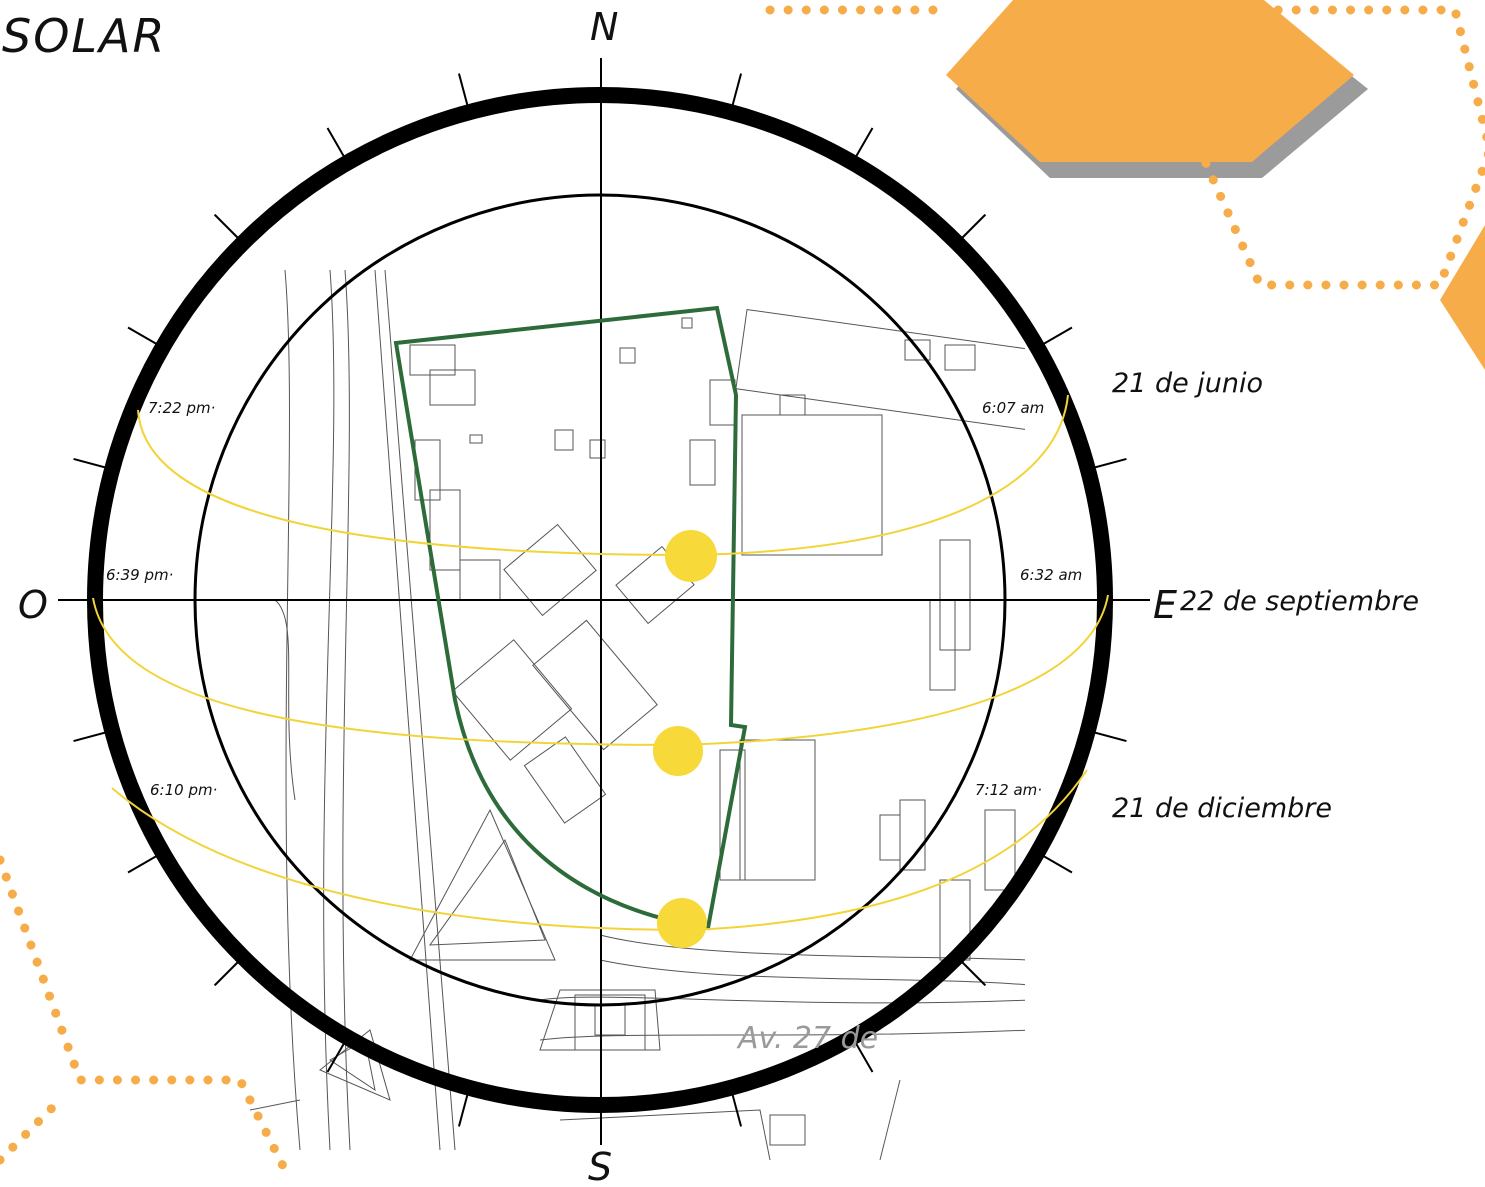 This screenshot has width=1485, height=1187. What do you see at coordinates (139, 575) in the screenshot?
I see `sunset-september: 6:39 pm·` at bounding box center [139, 575].